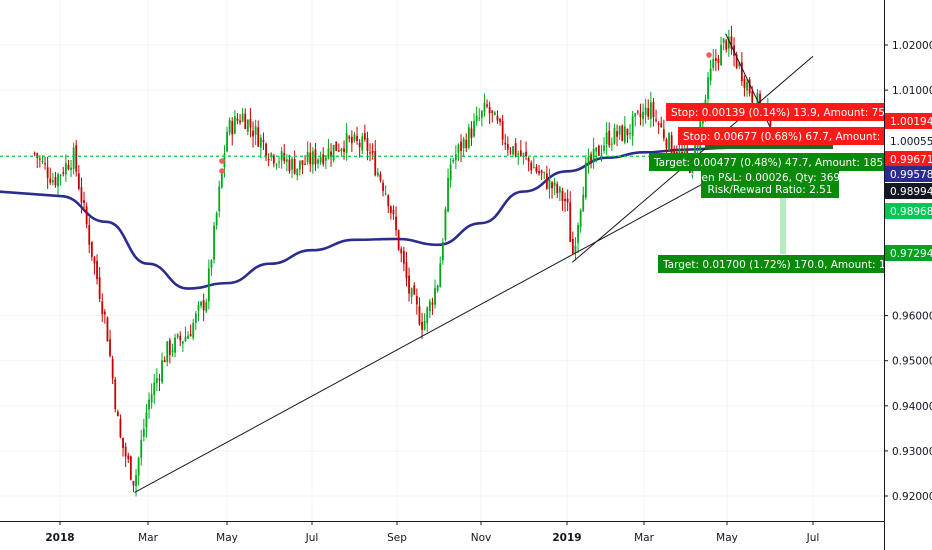  I want to click on y-tick-label: 0.93000, so click(912, 452).